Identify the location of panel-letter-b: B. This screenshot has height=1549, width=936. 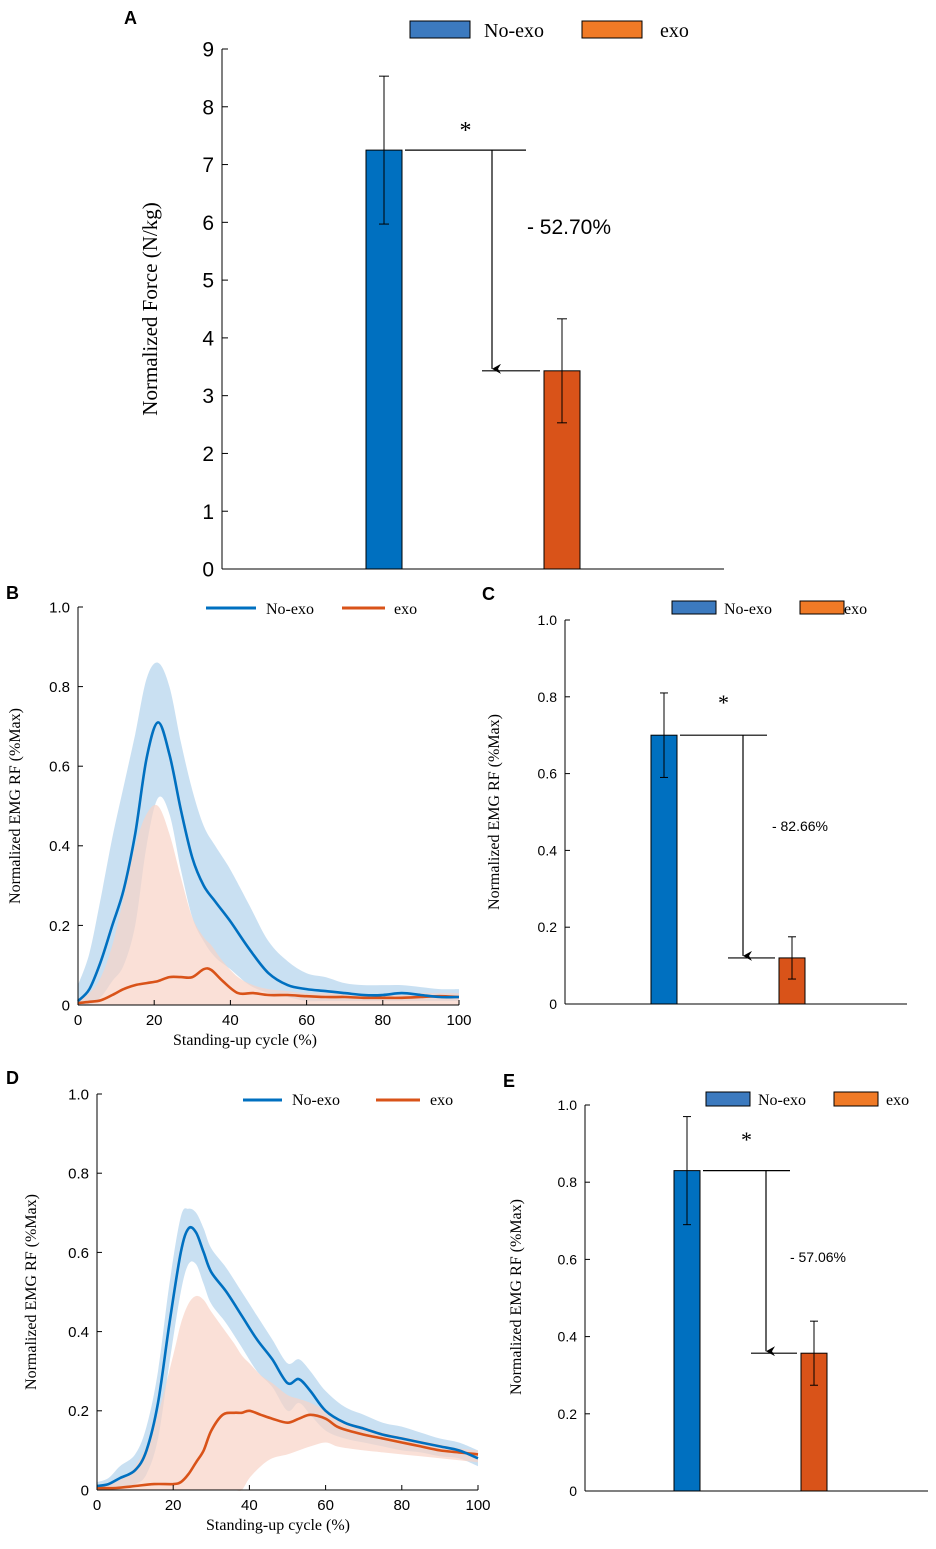
(12, 593).